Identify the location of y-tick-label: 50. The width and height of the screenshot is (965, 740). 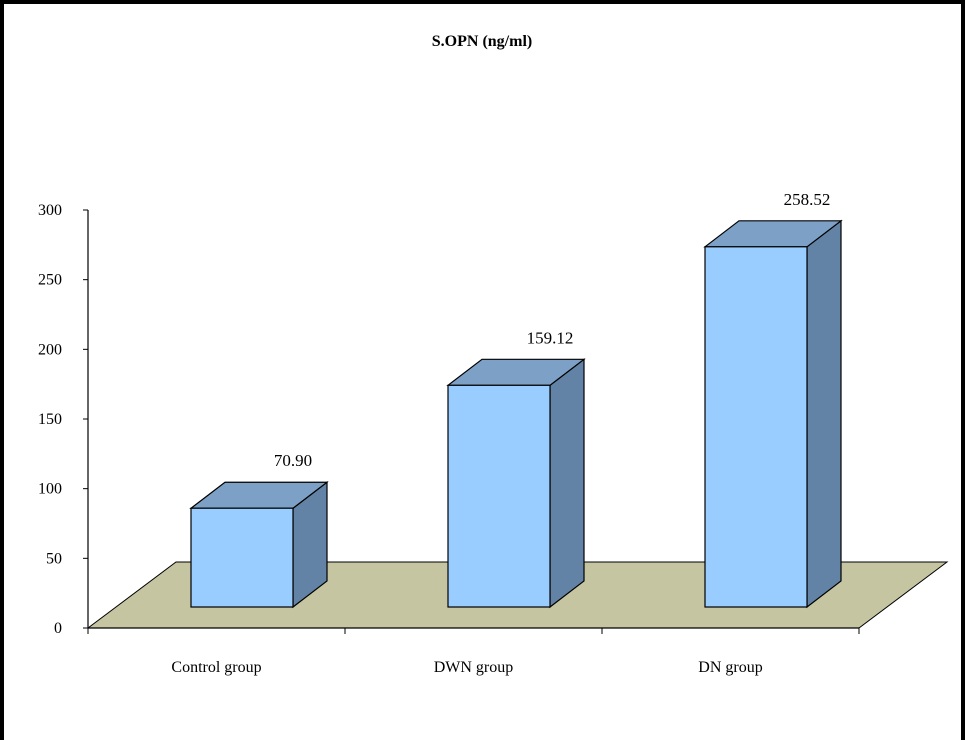
(54, 558).